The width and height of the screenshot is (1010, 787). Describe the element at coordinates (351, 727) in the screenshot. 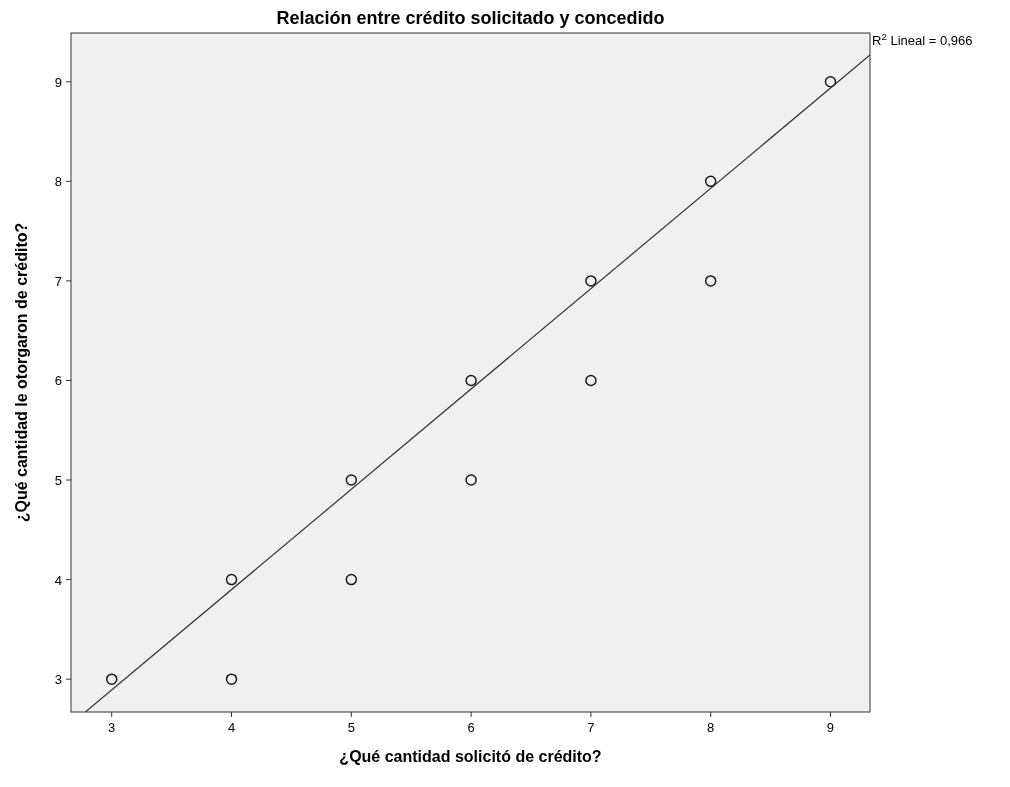

I see `x-tick-label: 5` at that location.